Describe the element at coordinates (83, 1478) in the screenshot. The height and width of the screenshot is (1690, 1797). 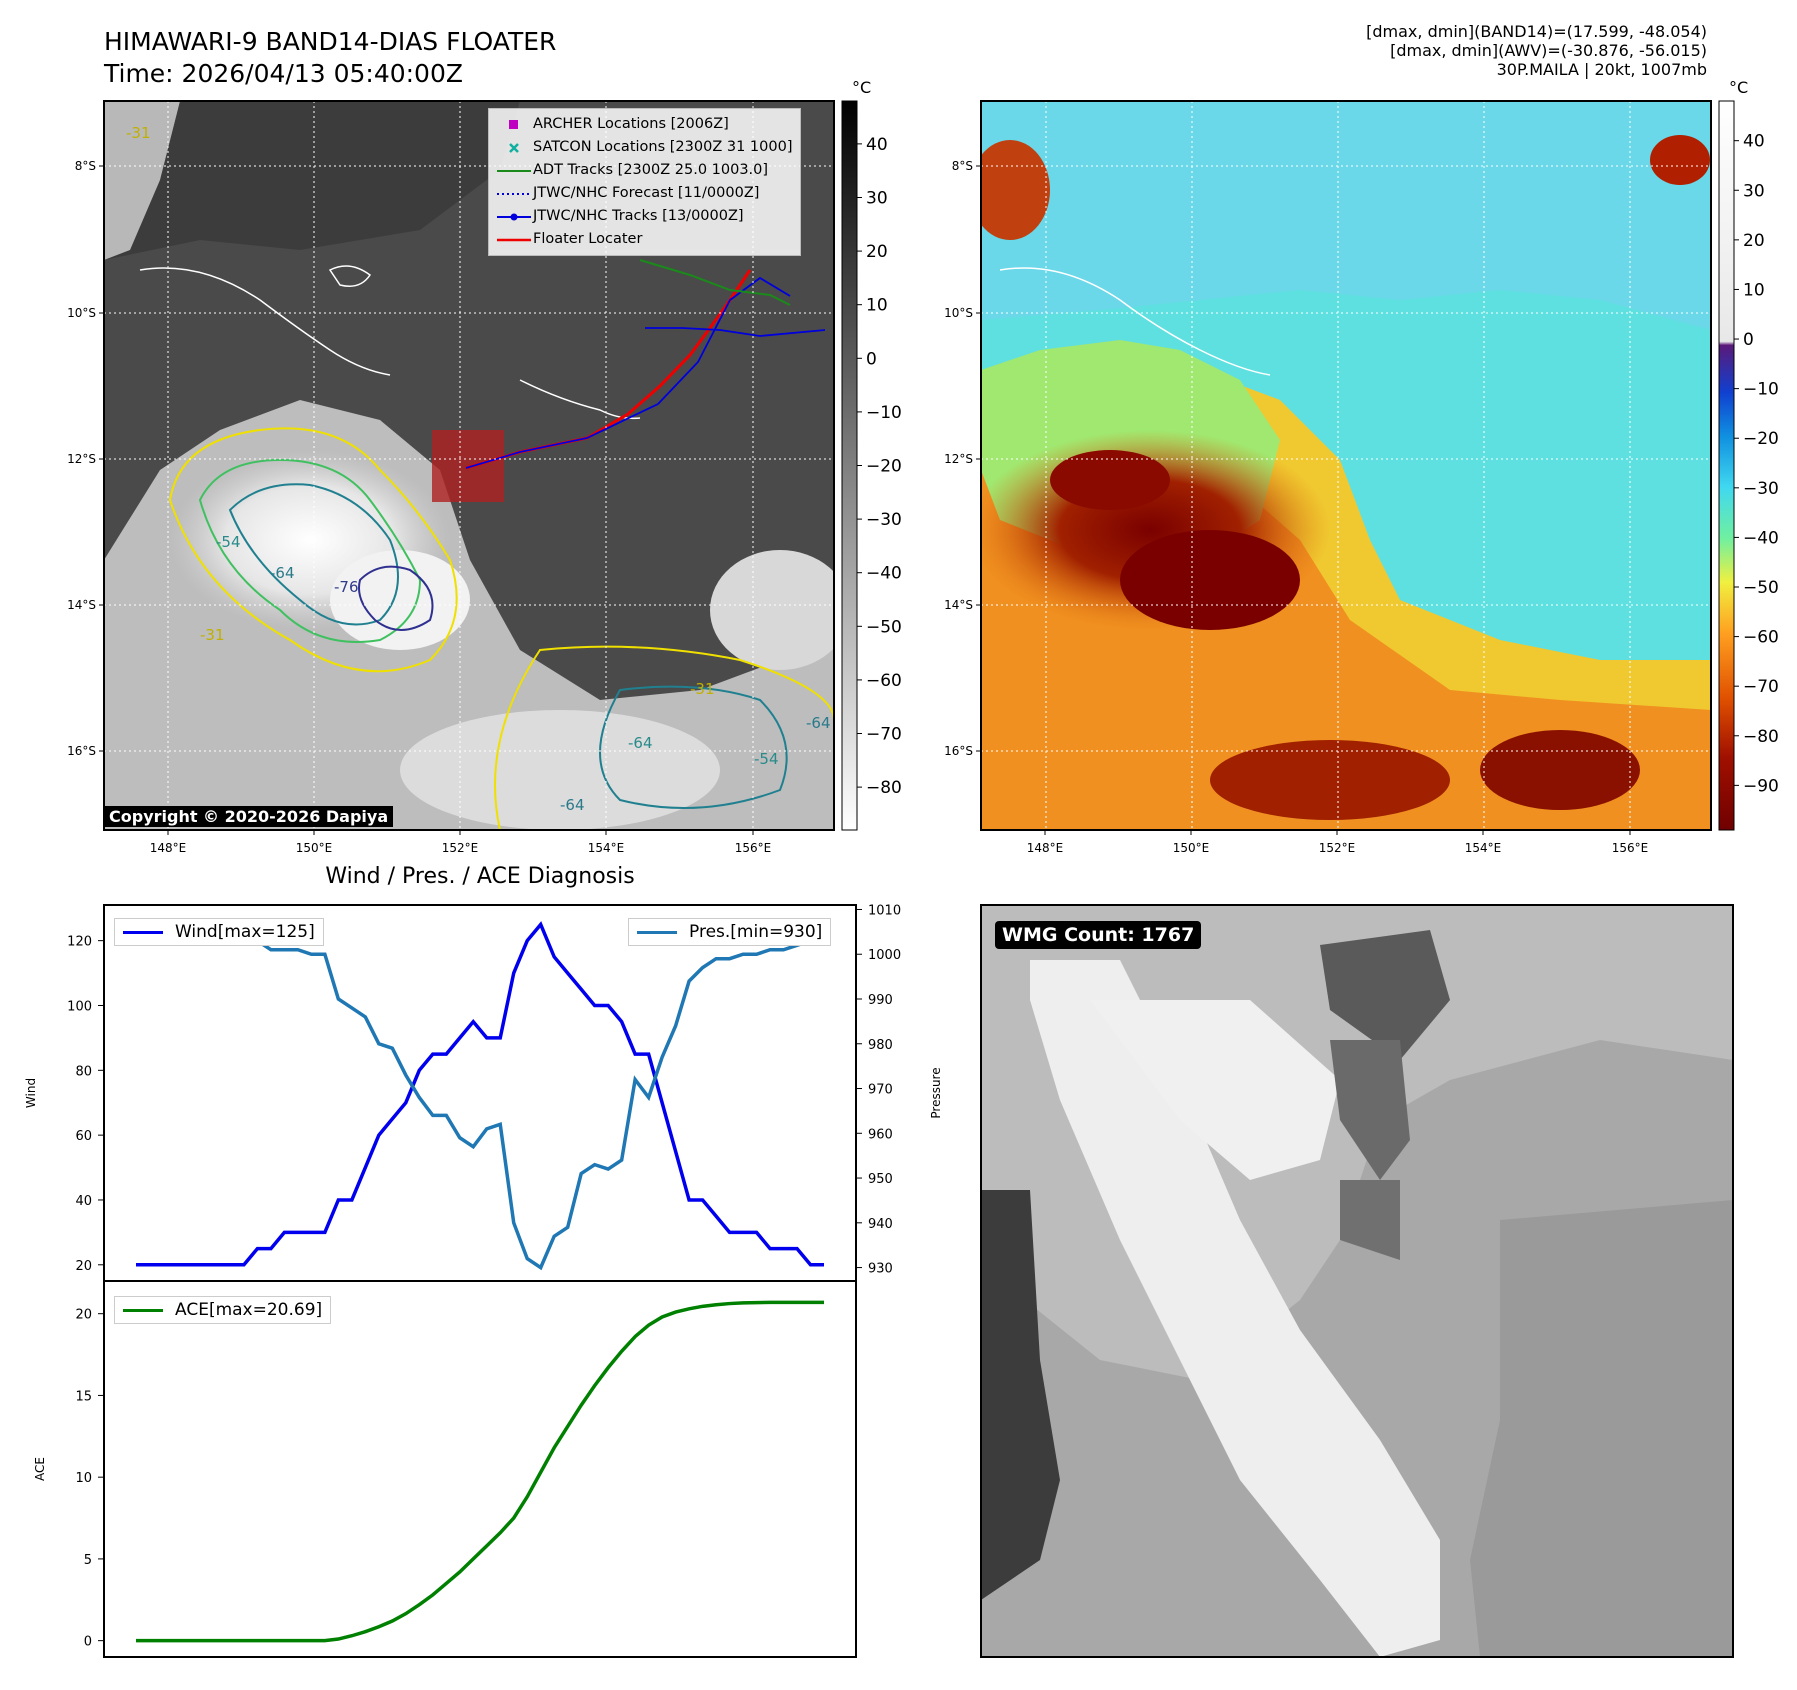
I see `y-tick-label: 10` at that location.